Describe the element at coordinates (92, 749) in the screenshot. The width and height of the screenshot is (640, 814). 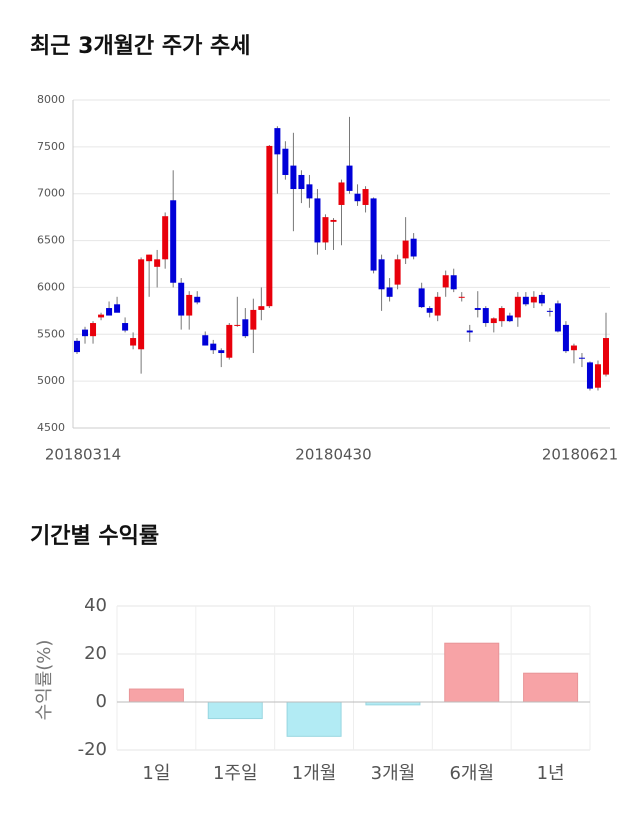
I see `y-tick-label: -20` at that location.